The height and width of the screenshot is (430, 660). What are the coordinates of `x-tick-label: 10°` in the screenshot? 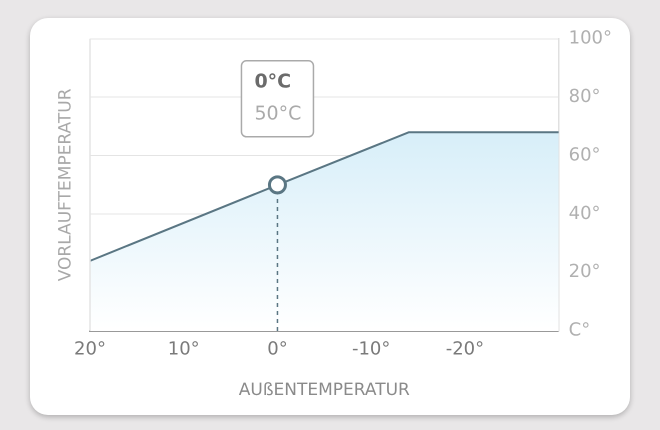 It's located at (184, 349).